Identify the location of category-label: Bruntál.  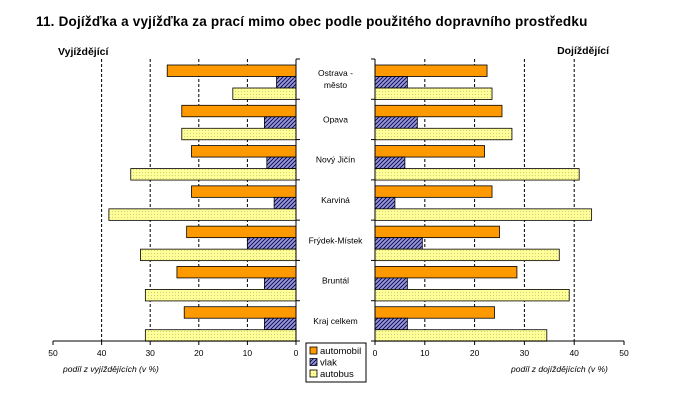
(335, 281).